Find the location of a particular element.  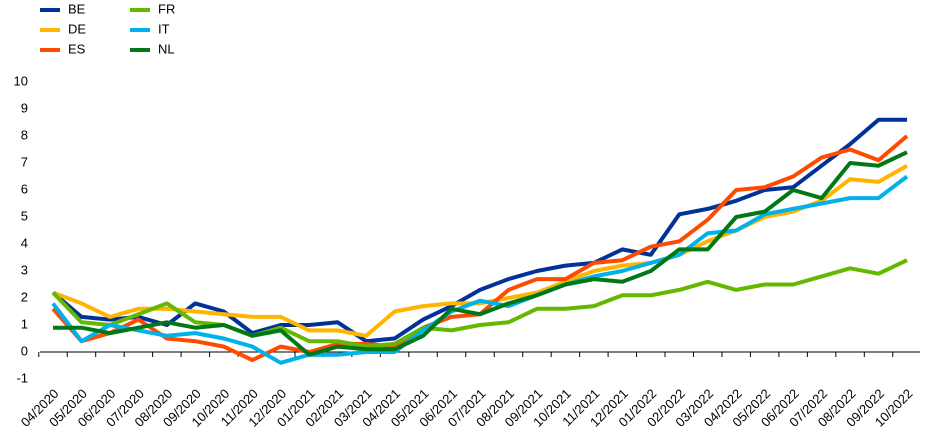

y-tick-label: 3 is located at coordinates (24, 269).